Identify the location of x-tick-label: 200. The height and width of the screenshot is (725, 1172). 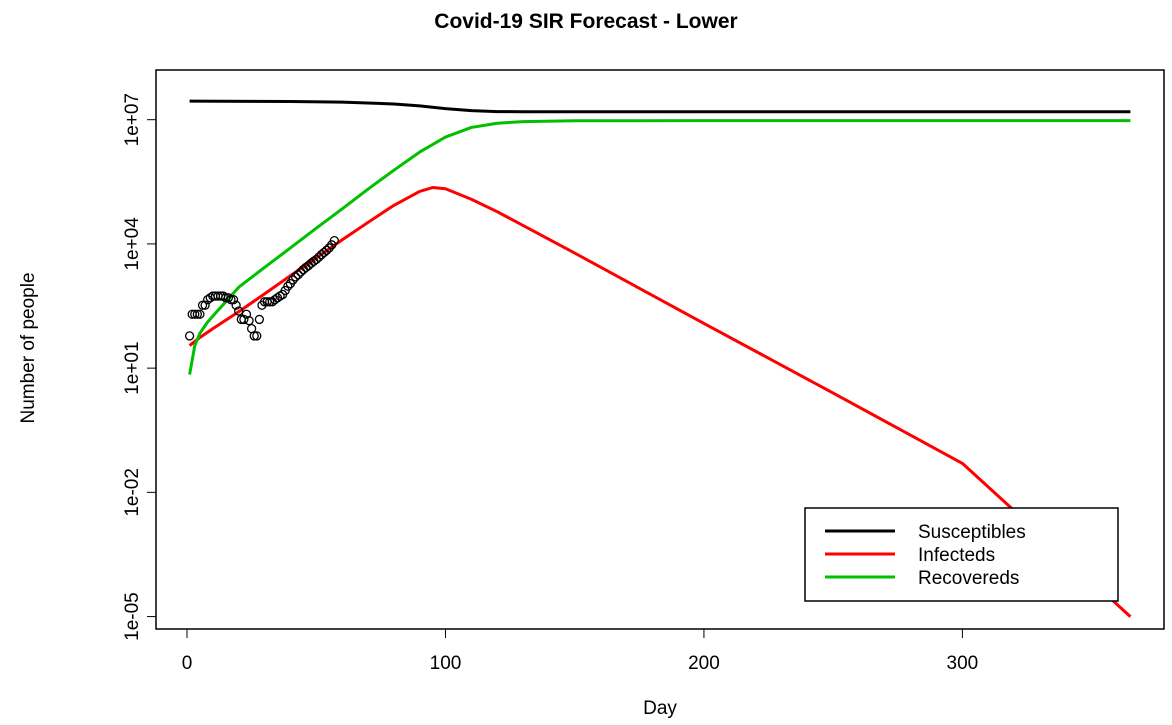
(704, 663).